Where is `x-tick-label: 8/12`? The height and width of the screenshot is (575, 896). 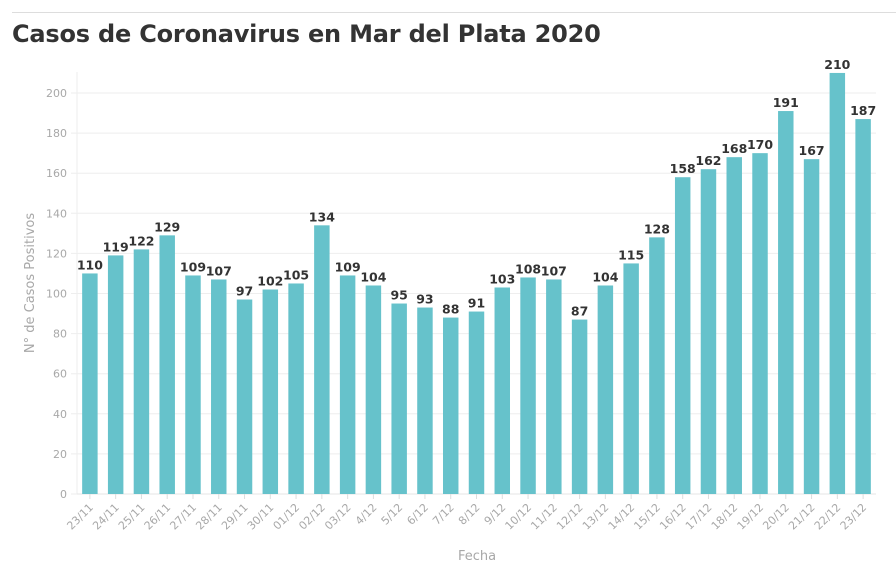
x-tick-label: 8/12 is located at coordinates (469, 514).